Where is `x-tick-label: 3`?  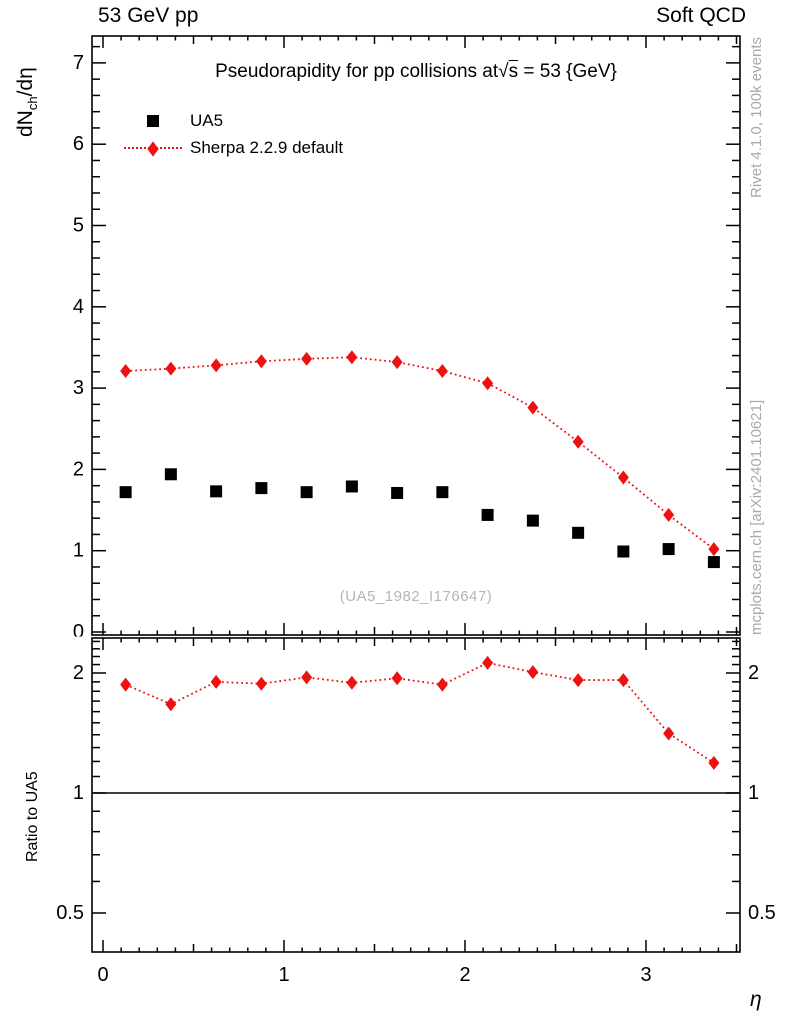
x-tick-label: 3 is located at coordinates (645, 975).